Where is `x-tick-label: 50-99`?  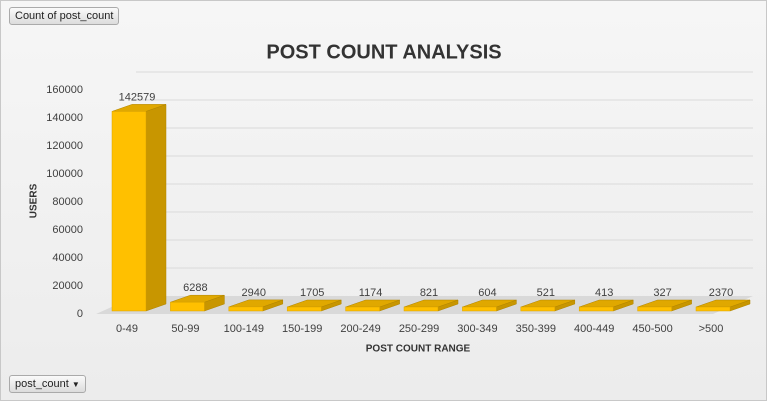
x-tick-label: 50-99 is located at coordinates (185, 329).